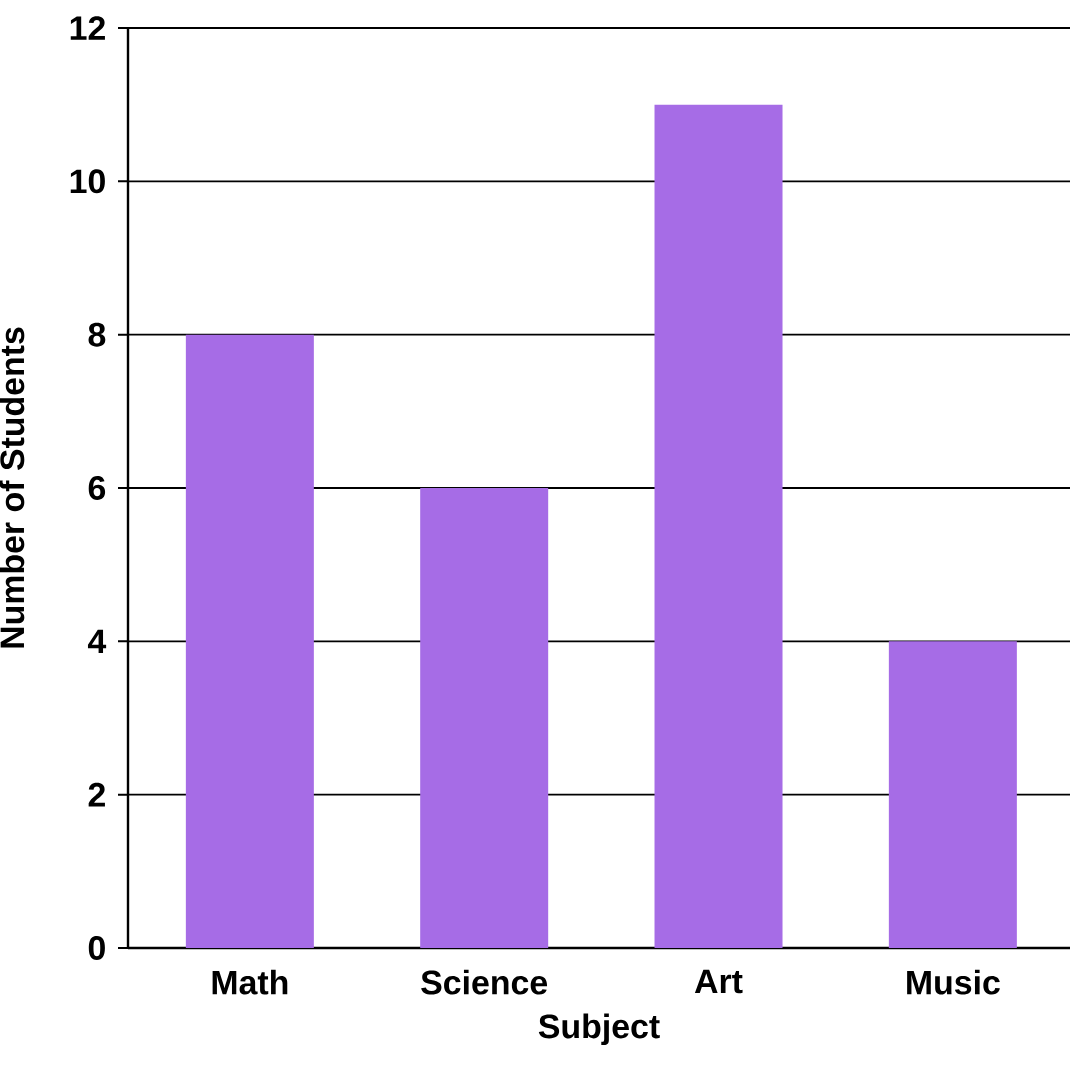  Describe the element at coordinates (718, 981) in the screenshot. I see `x-tick-label: Art` at that location.